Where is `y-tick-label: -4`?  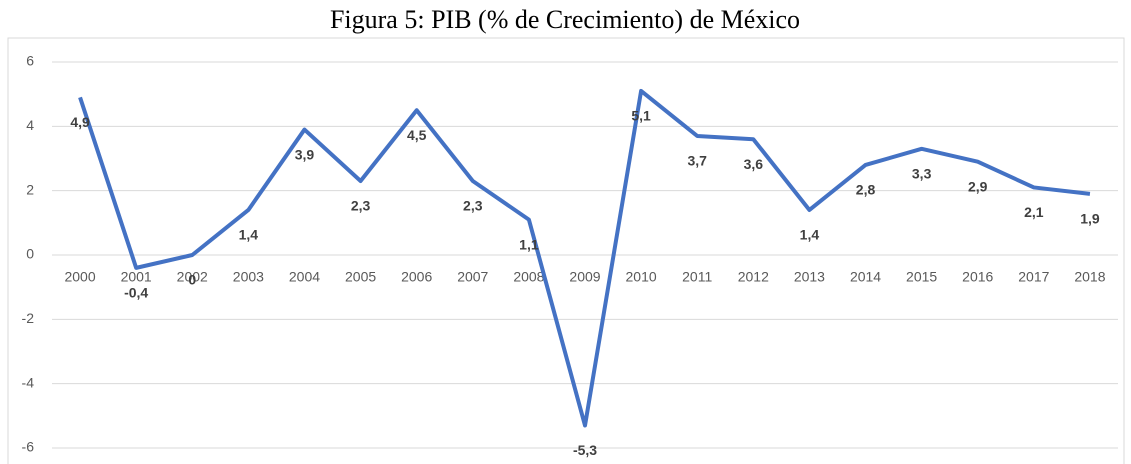
y-tick-label: -4 is located at coordinates (28, 382).